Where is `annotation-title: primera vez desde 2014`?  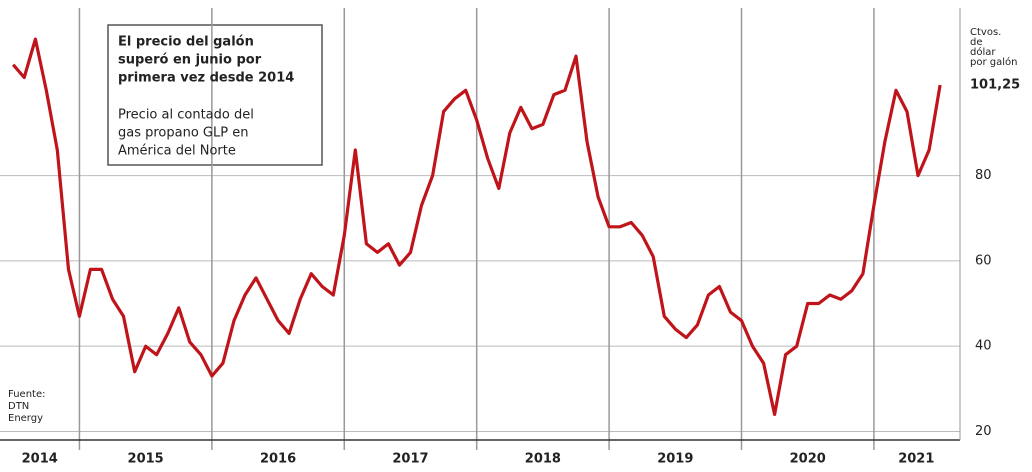
annotation-title: primera vez desde 2014 is located at coordinates (206, 78).